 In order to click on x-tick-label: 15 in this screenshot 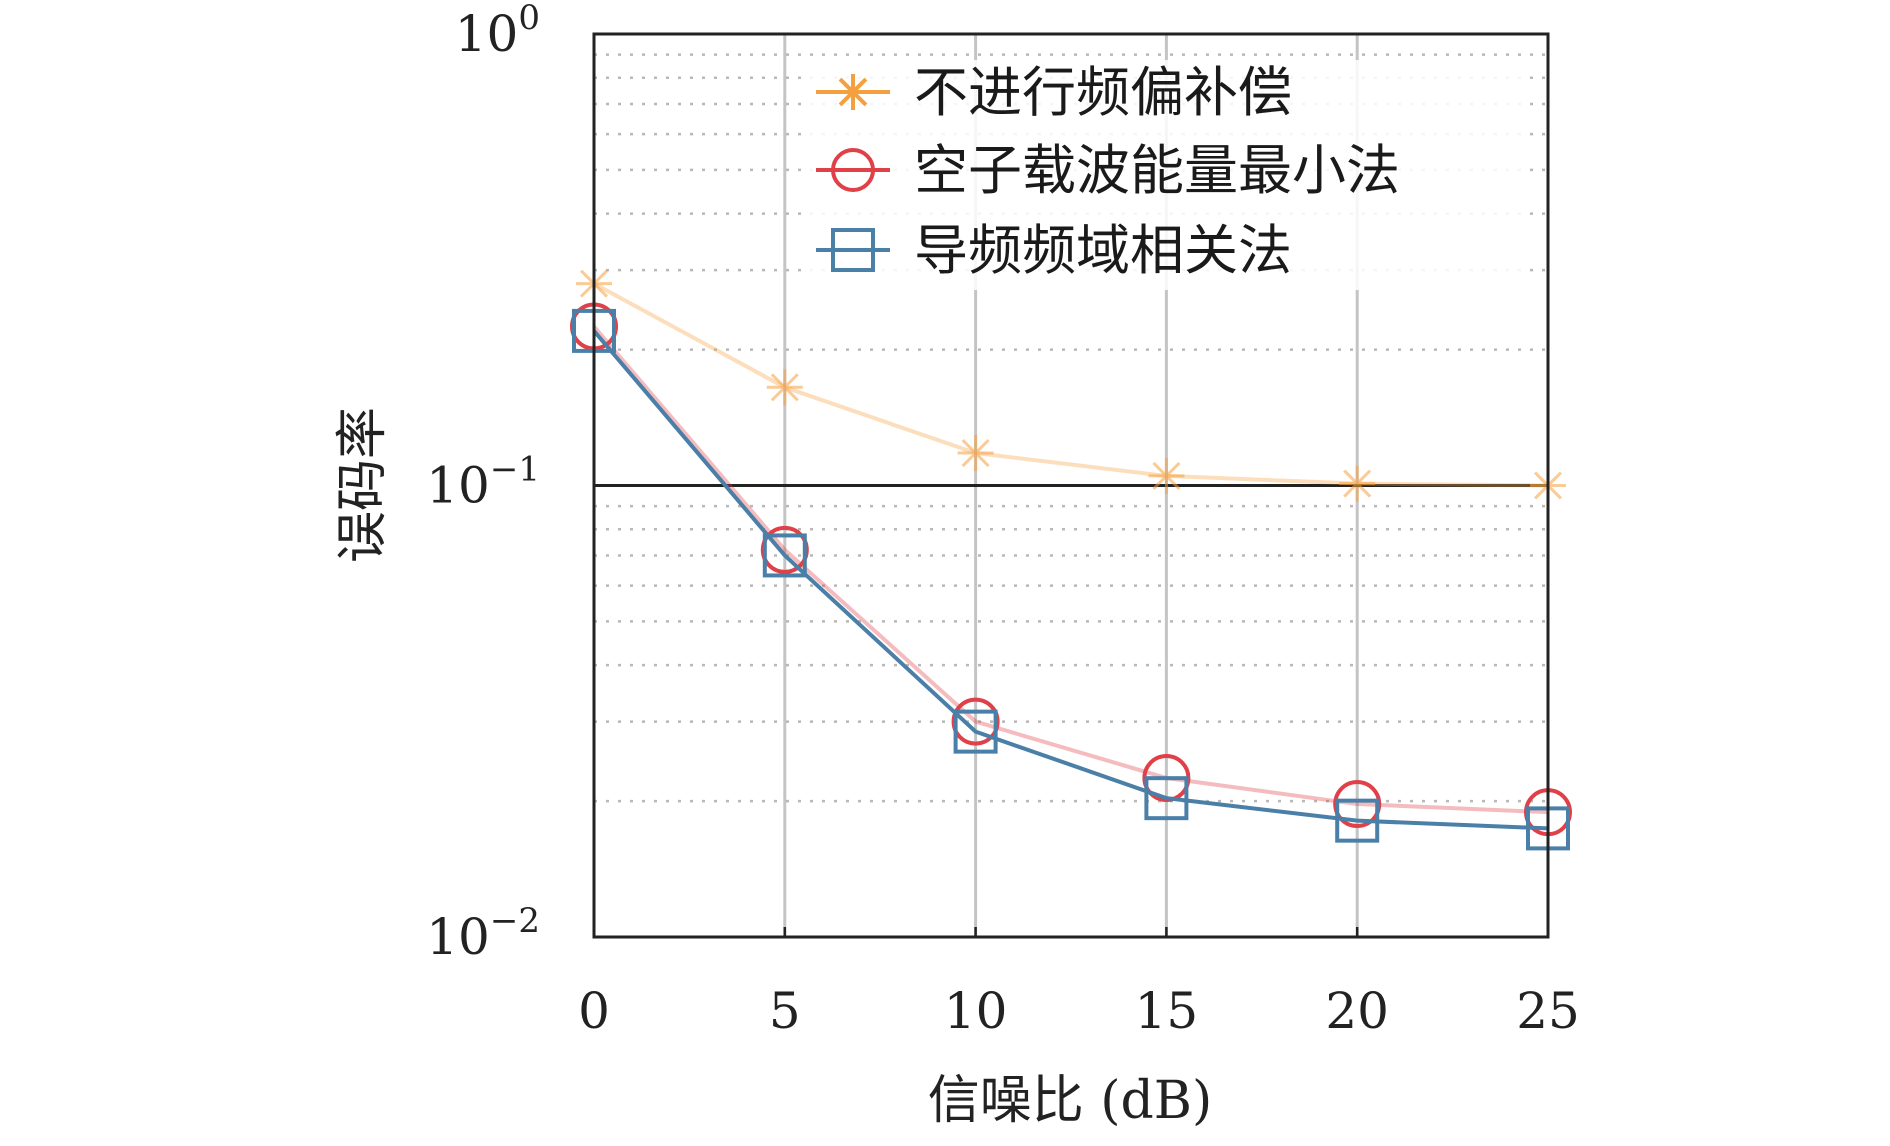, I will do `click(1167, 1011)`.